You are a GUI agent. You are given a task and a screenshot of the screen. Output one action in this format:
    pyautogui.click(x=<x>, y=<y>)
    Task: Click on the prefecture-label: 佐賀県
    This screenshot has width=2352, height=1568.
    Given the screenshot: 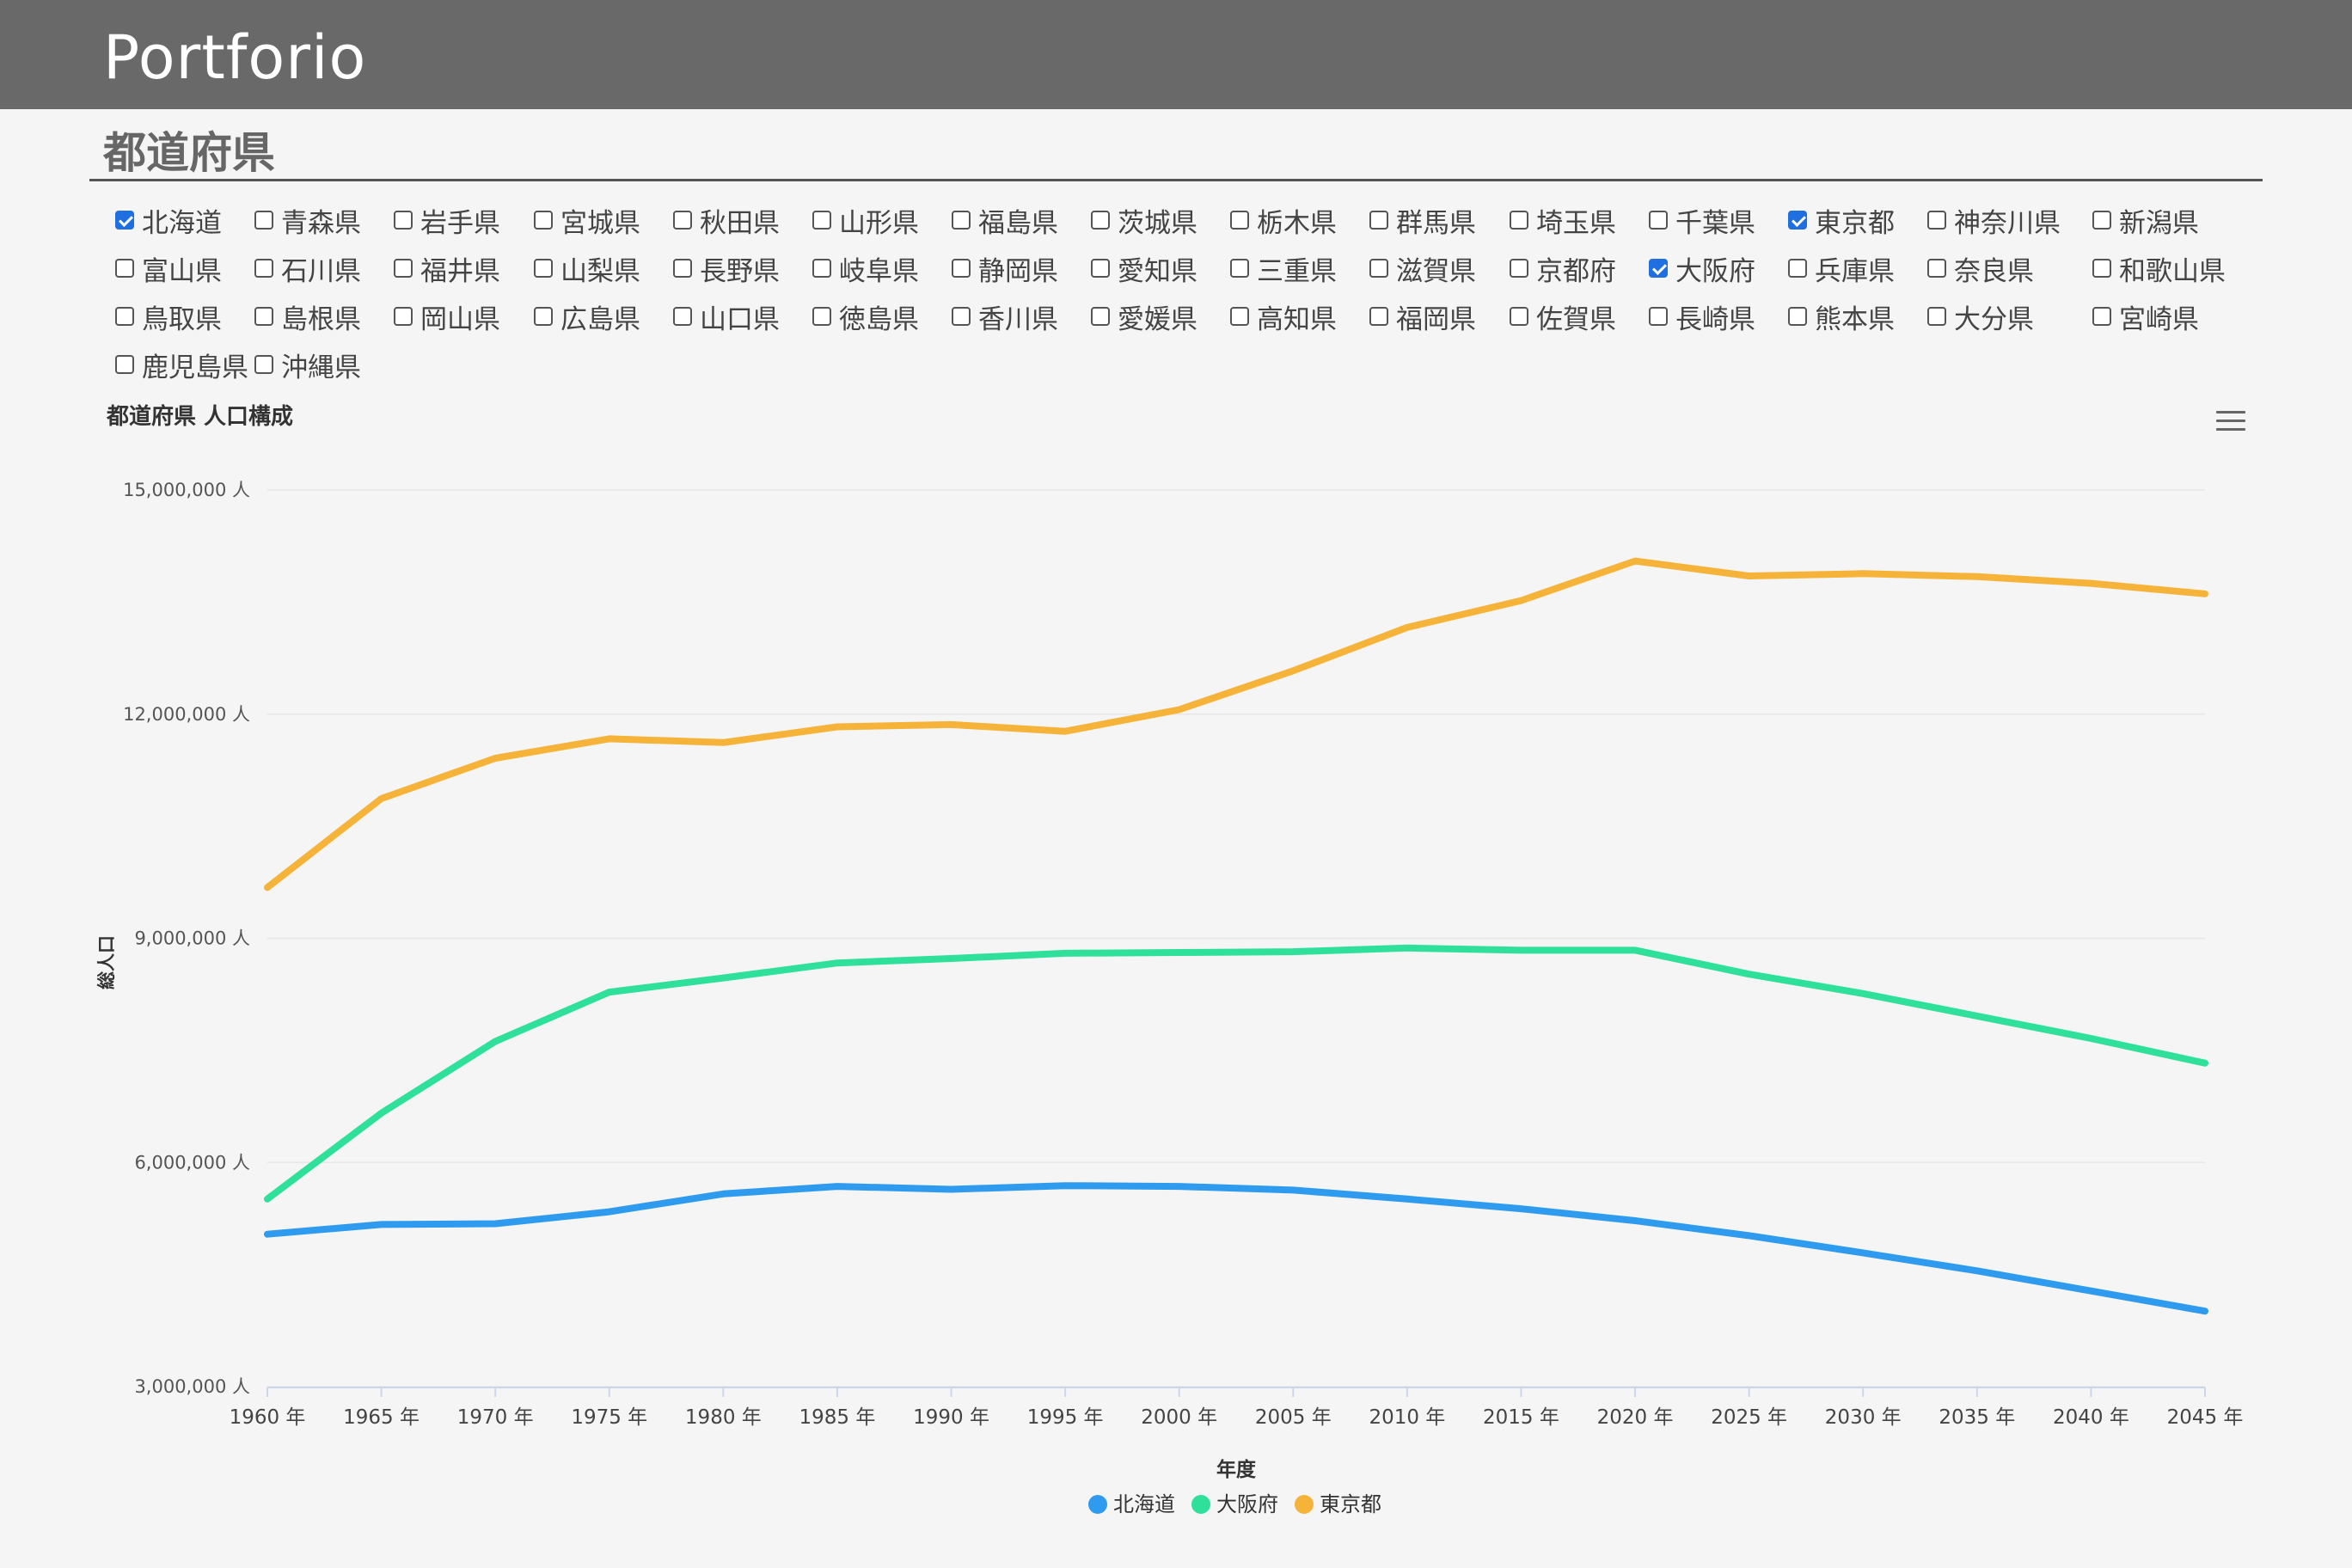 What is the action you would take?
    pyautogui.click(x=1576, y=319)
    